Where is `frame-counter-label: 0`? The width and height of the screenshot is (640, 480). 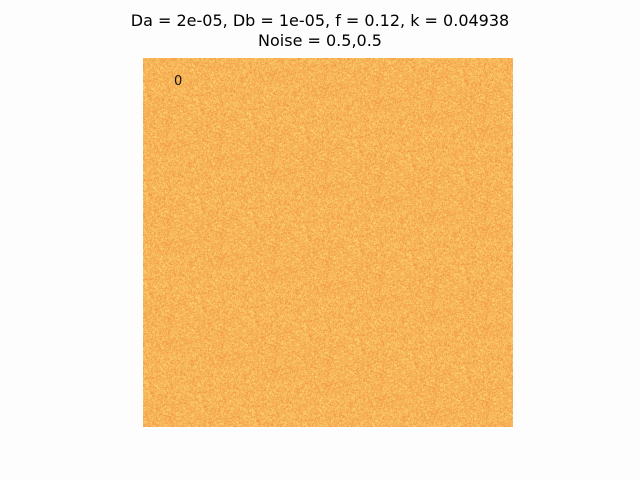 frame-counter-label: 0 is located at coordinates (178, 81).